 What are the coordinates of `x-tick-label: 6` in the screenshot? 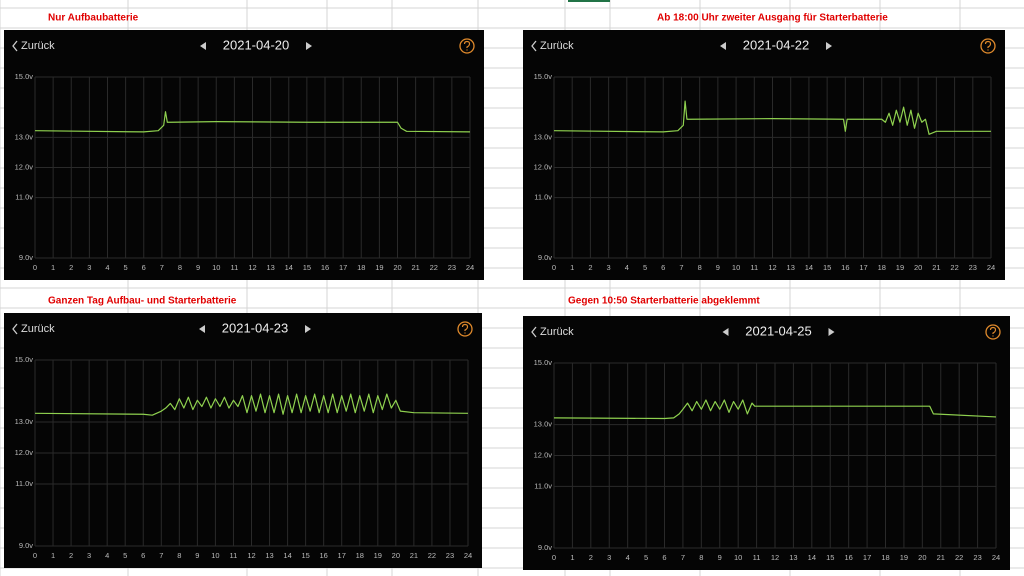 It's located at (144, 267).